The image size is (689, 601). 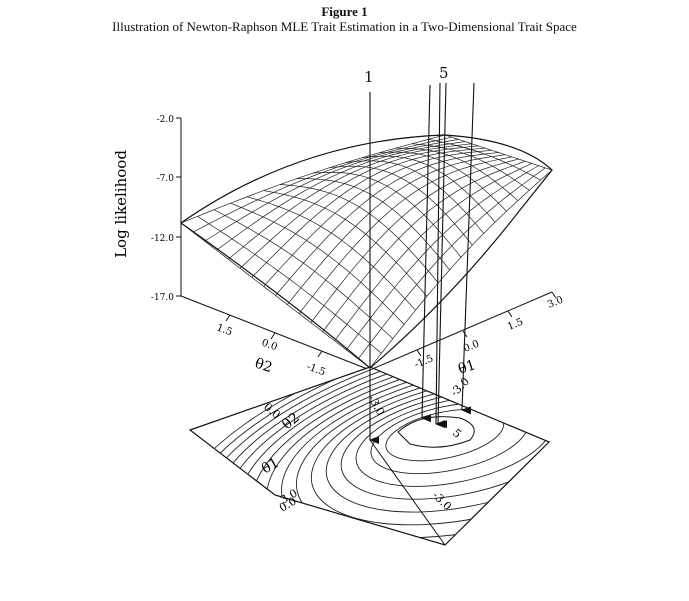 I want to click on iteration-label-5: 5, so click(x=444, y=73).